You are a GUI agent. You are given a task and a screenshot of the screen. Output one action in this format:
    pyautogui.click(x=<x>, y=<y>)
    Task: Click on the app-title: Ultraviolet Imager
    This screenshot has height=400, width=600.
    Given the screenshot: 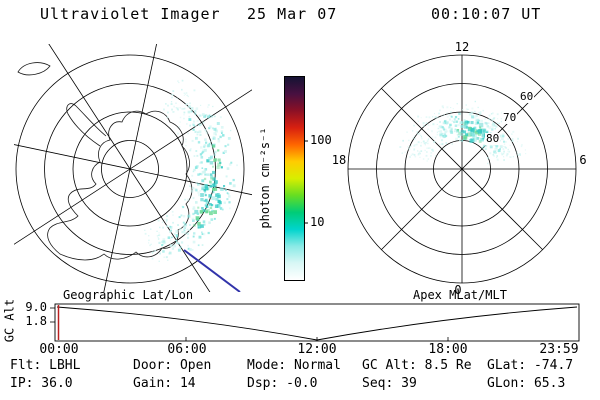 What is the action you would take?
    pyautogui.click(x=130, y=14)
    